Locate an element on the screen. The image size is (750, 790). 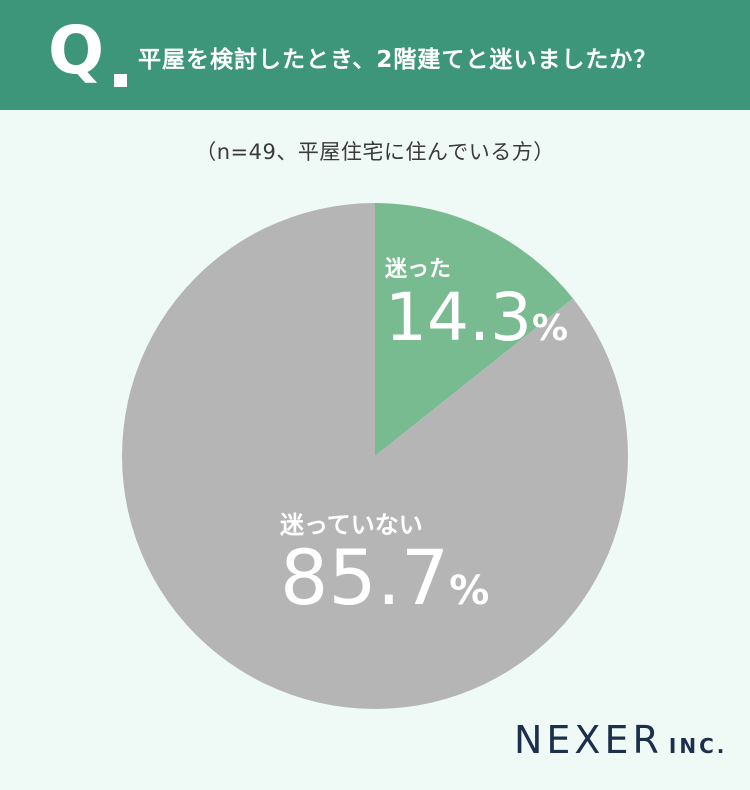
question-header: Q 平屋を検討したとき、2階建てと迷いましたか？ is located at coordinates (375, 55).